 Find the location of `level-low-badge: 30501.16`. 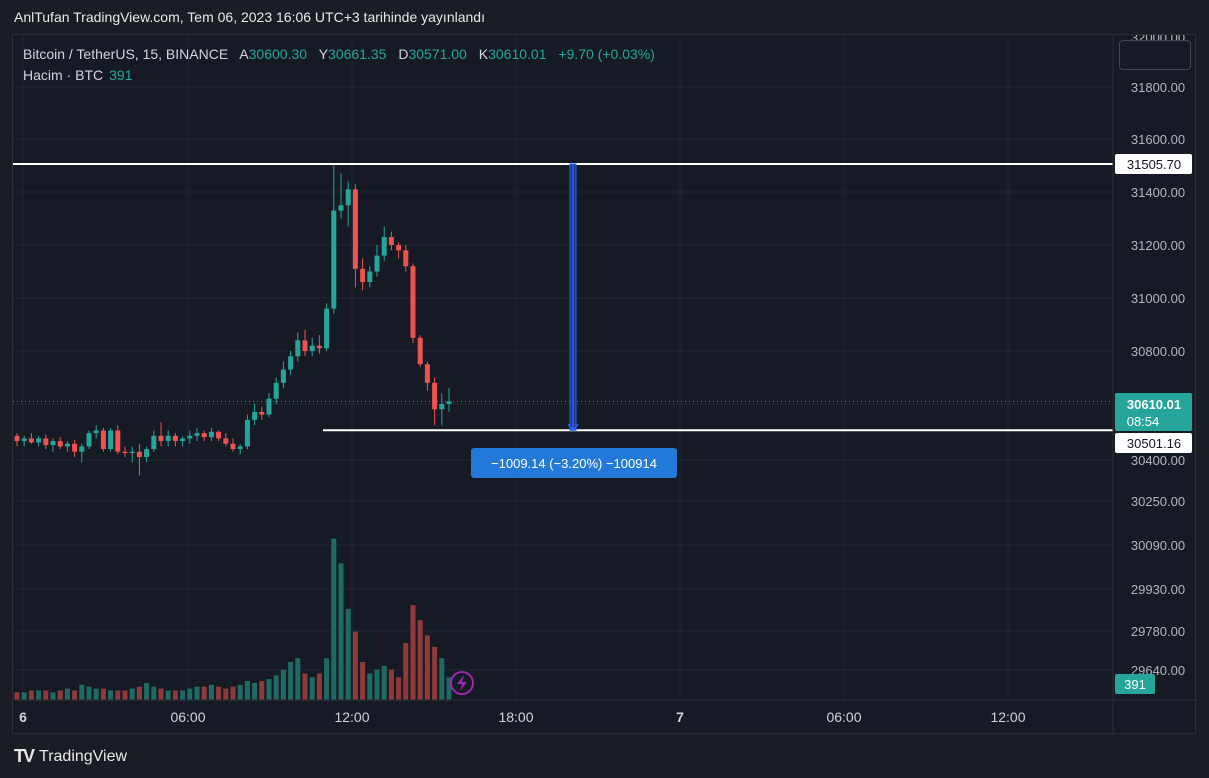

level-low-badge: 30501.16 is located at coordinates (1153, 443).